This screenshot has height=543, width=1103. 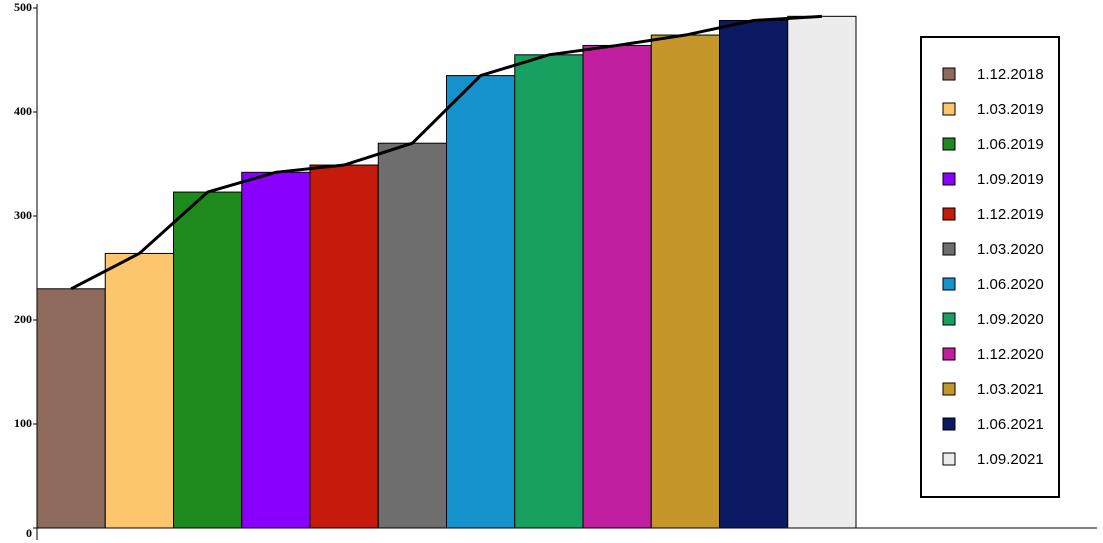 What do you see at coordinates (29, 533) in the screenshot?
I see `y-tick-label: 0` at bounding box center [29, 533].